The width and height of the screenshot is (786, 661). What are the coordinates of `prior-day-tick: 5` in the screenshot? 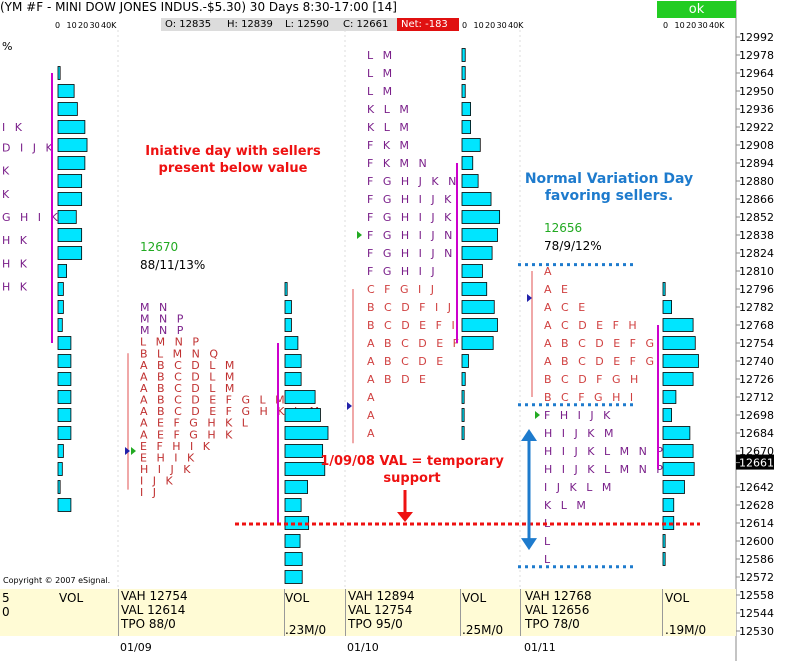 It's located at (6, 598).